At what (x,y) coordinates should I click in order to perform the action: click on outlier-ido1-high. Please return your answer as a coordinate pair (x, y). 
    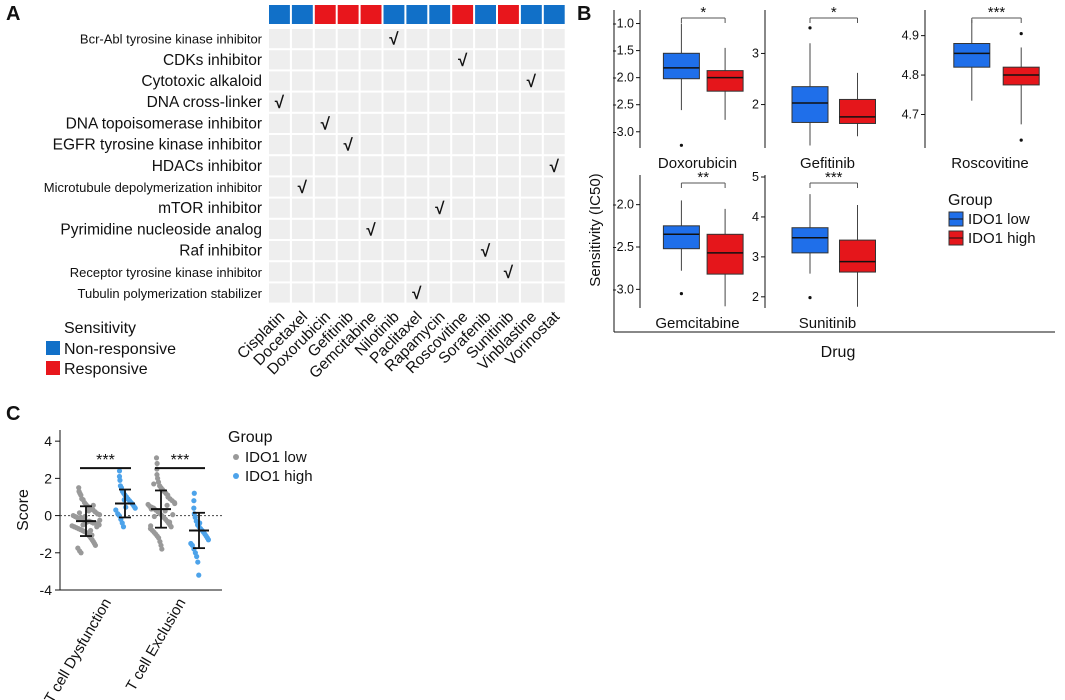
    Looking at the image, I should click on (1021, 34).